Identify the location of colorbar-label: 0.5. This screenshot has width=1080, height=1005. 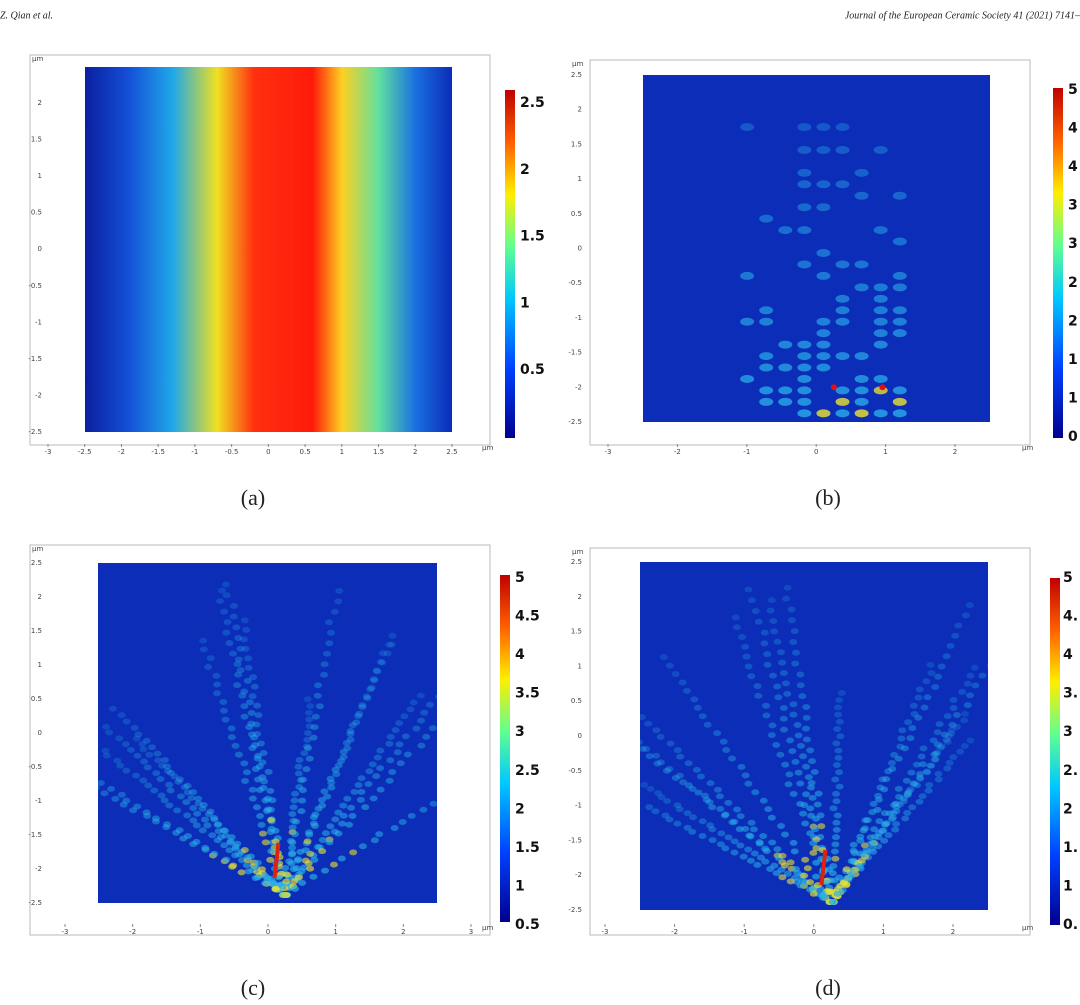
(527, 925).